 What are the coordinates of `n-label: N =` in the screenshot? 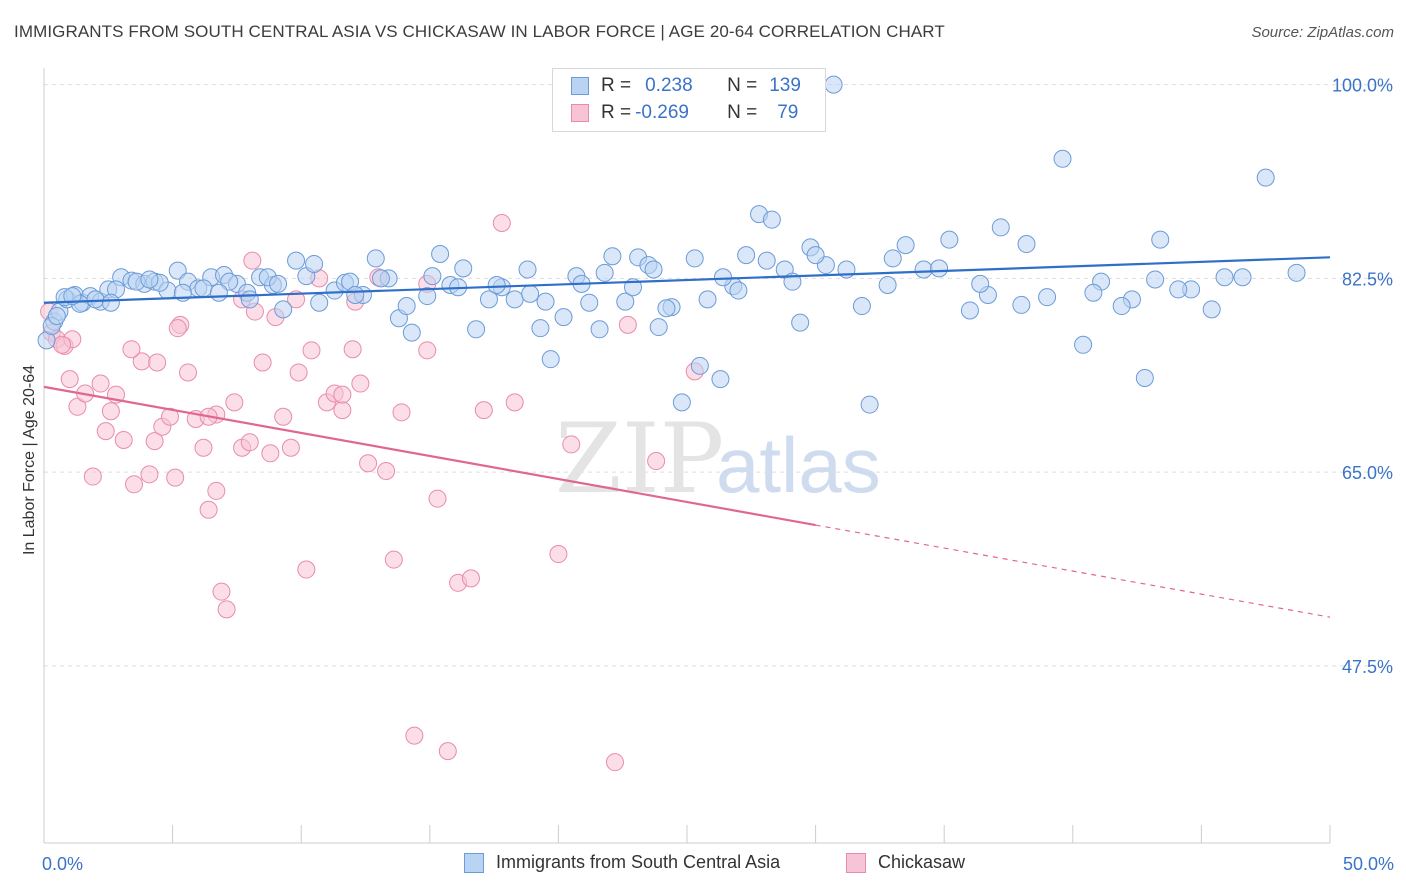 It's located at (742, 112).